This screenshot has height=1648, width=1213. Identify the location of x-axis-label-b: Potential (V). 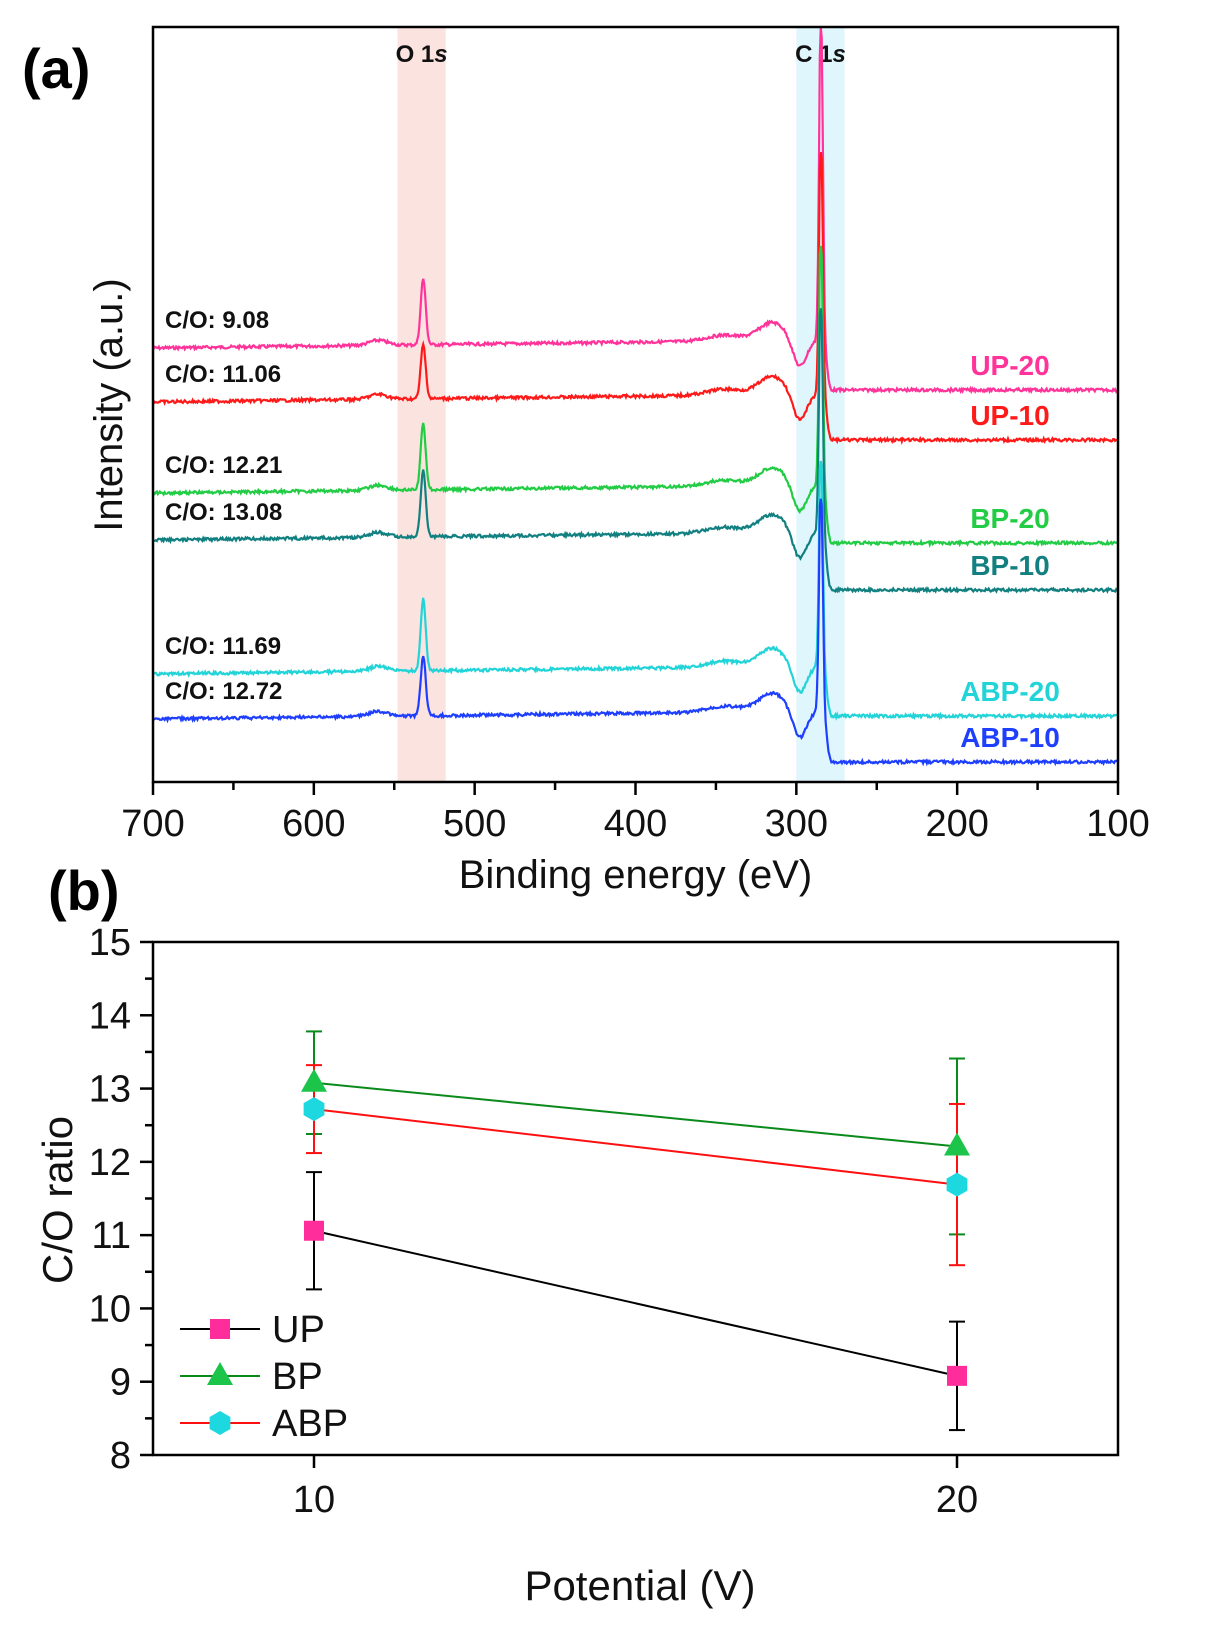
(639, 1585).